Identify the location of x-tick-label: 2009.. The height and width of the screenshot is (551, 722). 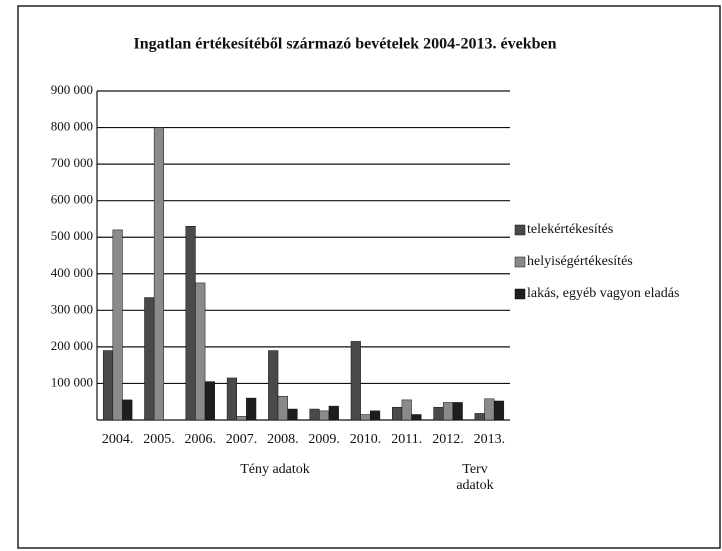
(324, 439).